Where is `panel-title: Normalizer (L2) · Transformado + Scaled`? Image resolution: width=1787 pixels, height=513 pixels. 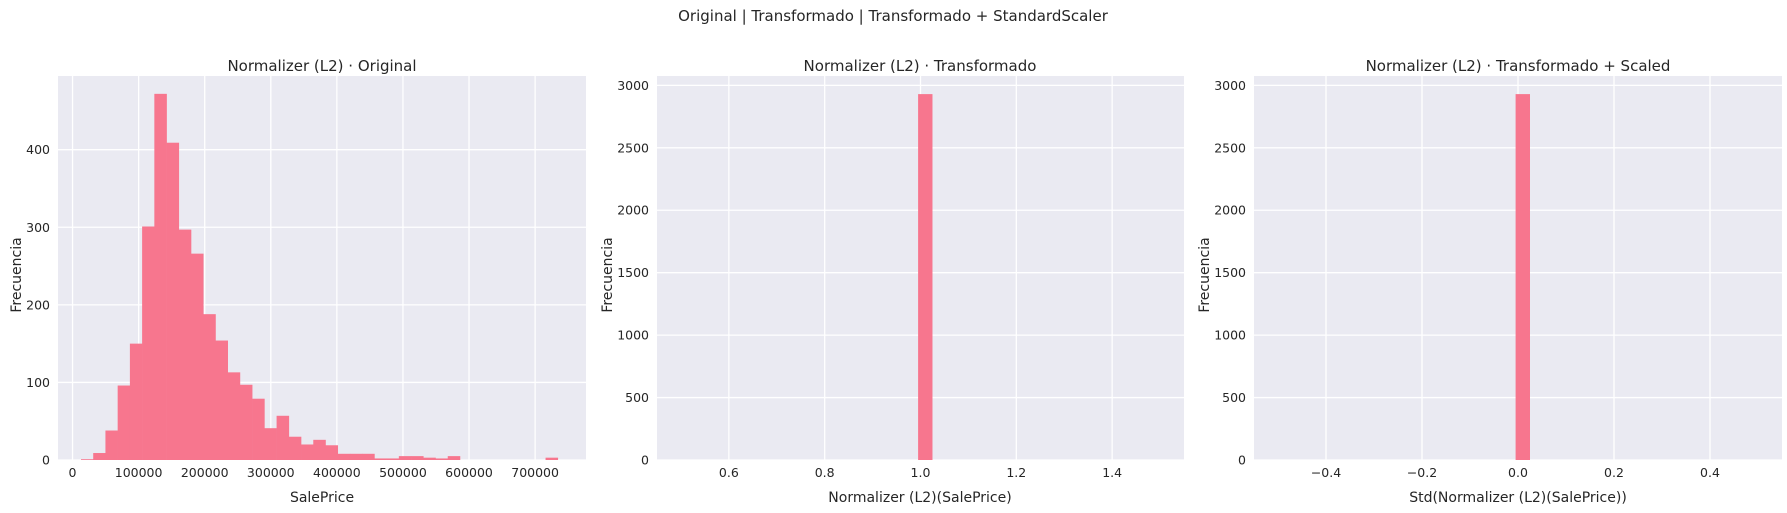
panel-title: Normalizer (L2) · Transformado + Scaled is located at coordinates (1518, 66).